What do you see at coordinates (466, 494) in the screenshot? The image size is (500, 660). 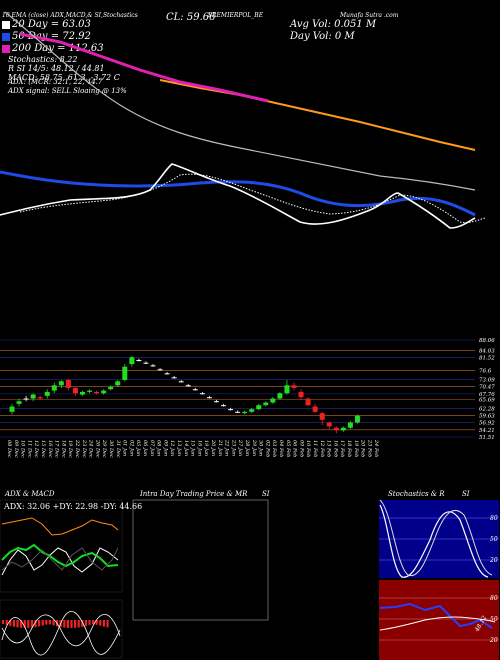 I see `stoch-panel-si: SI` at bounding box center [466, 494].